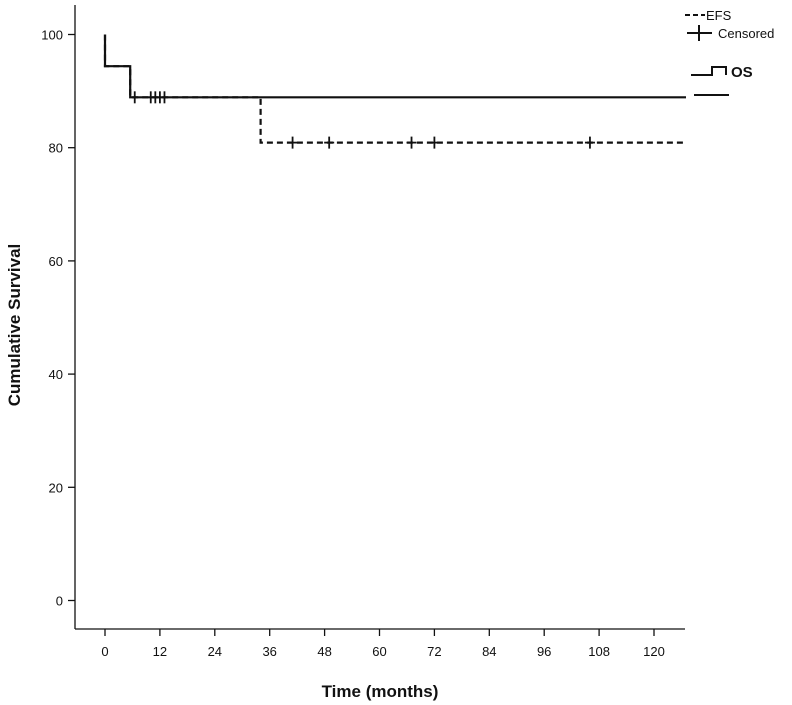 The height and width of the screenshot is (705, 792). Describe the element at coordinates (699, 33) in the screenshot. I see `legend-censored-icon` at that location.